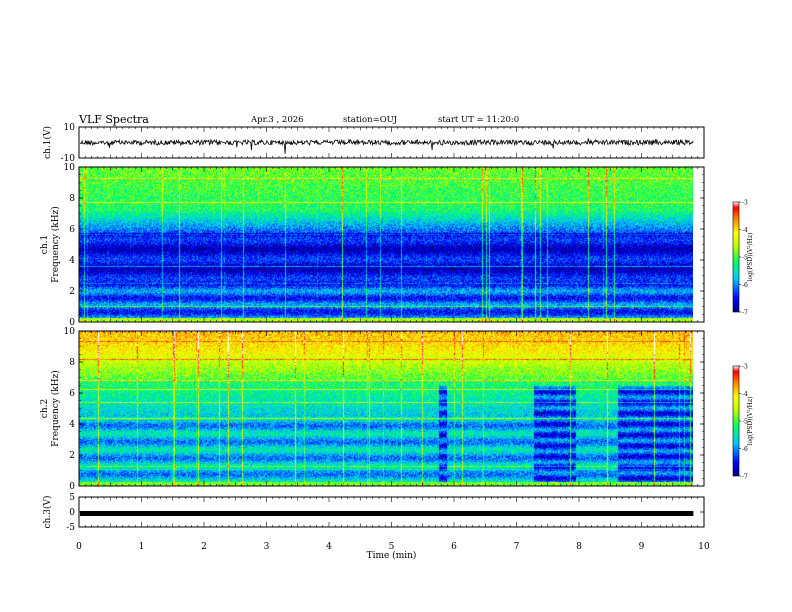 This screenshot has width=792, height=612. I want to click on y-tick-label: 5, so click(72, 498).